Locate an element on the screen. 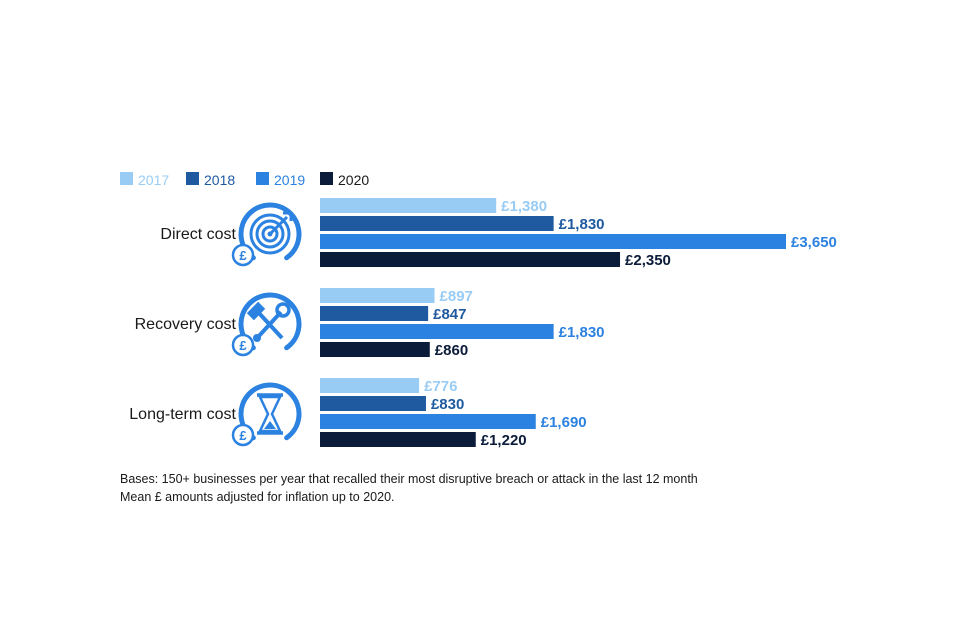 The height and width of the screenshot is (640, 960). data-label: £1,380 is located at coordinates (524, 206).